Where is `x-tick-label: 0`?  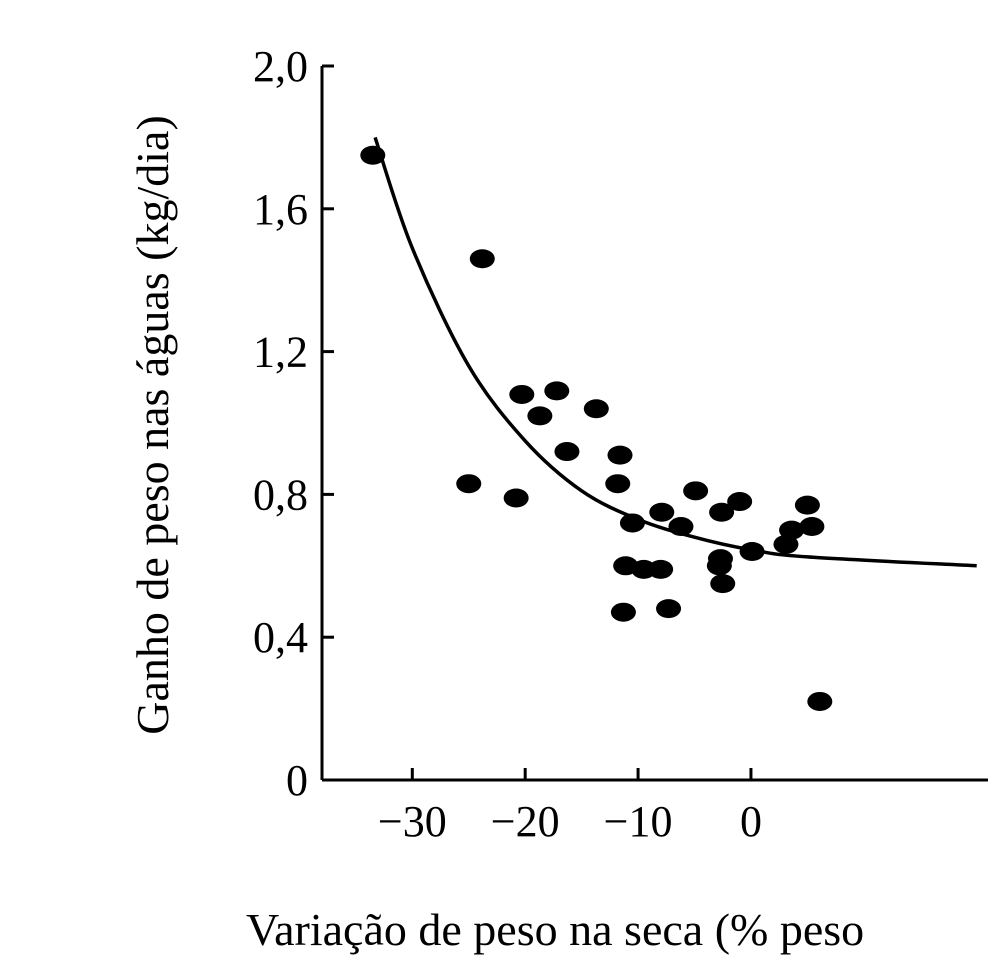 x-tick-label: 0 is located at coordinates (751, 821).